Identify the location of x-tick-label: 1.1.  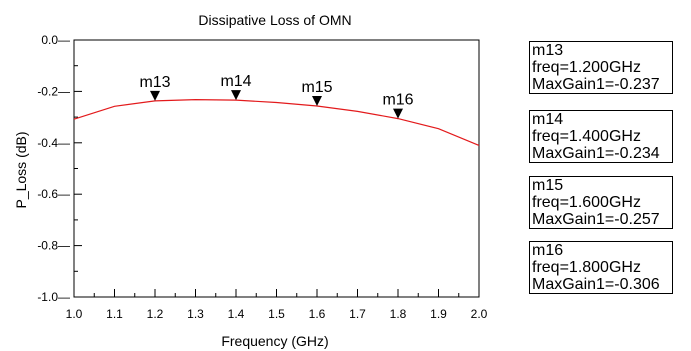
(114, 314).